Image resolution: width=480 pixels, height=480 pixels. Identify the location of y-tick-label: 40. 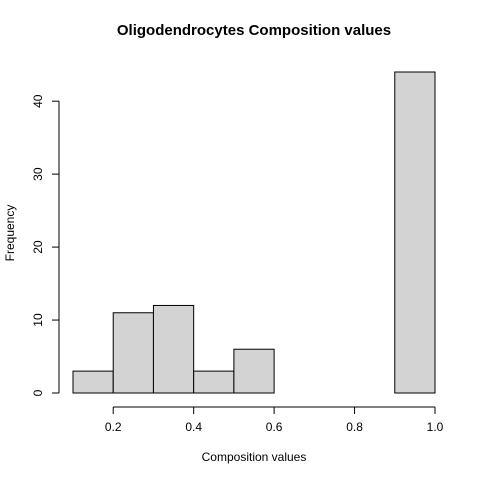
(38, 101).